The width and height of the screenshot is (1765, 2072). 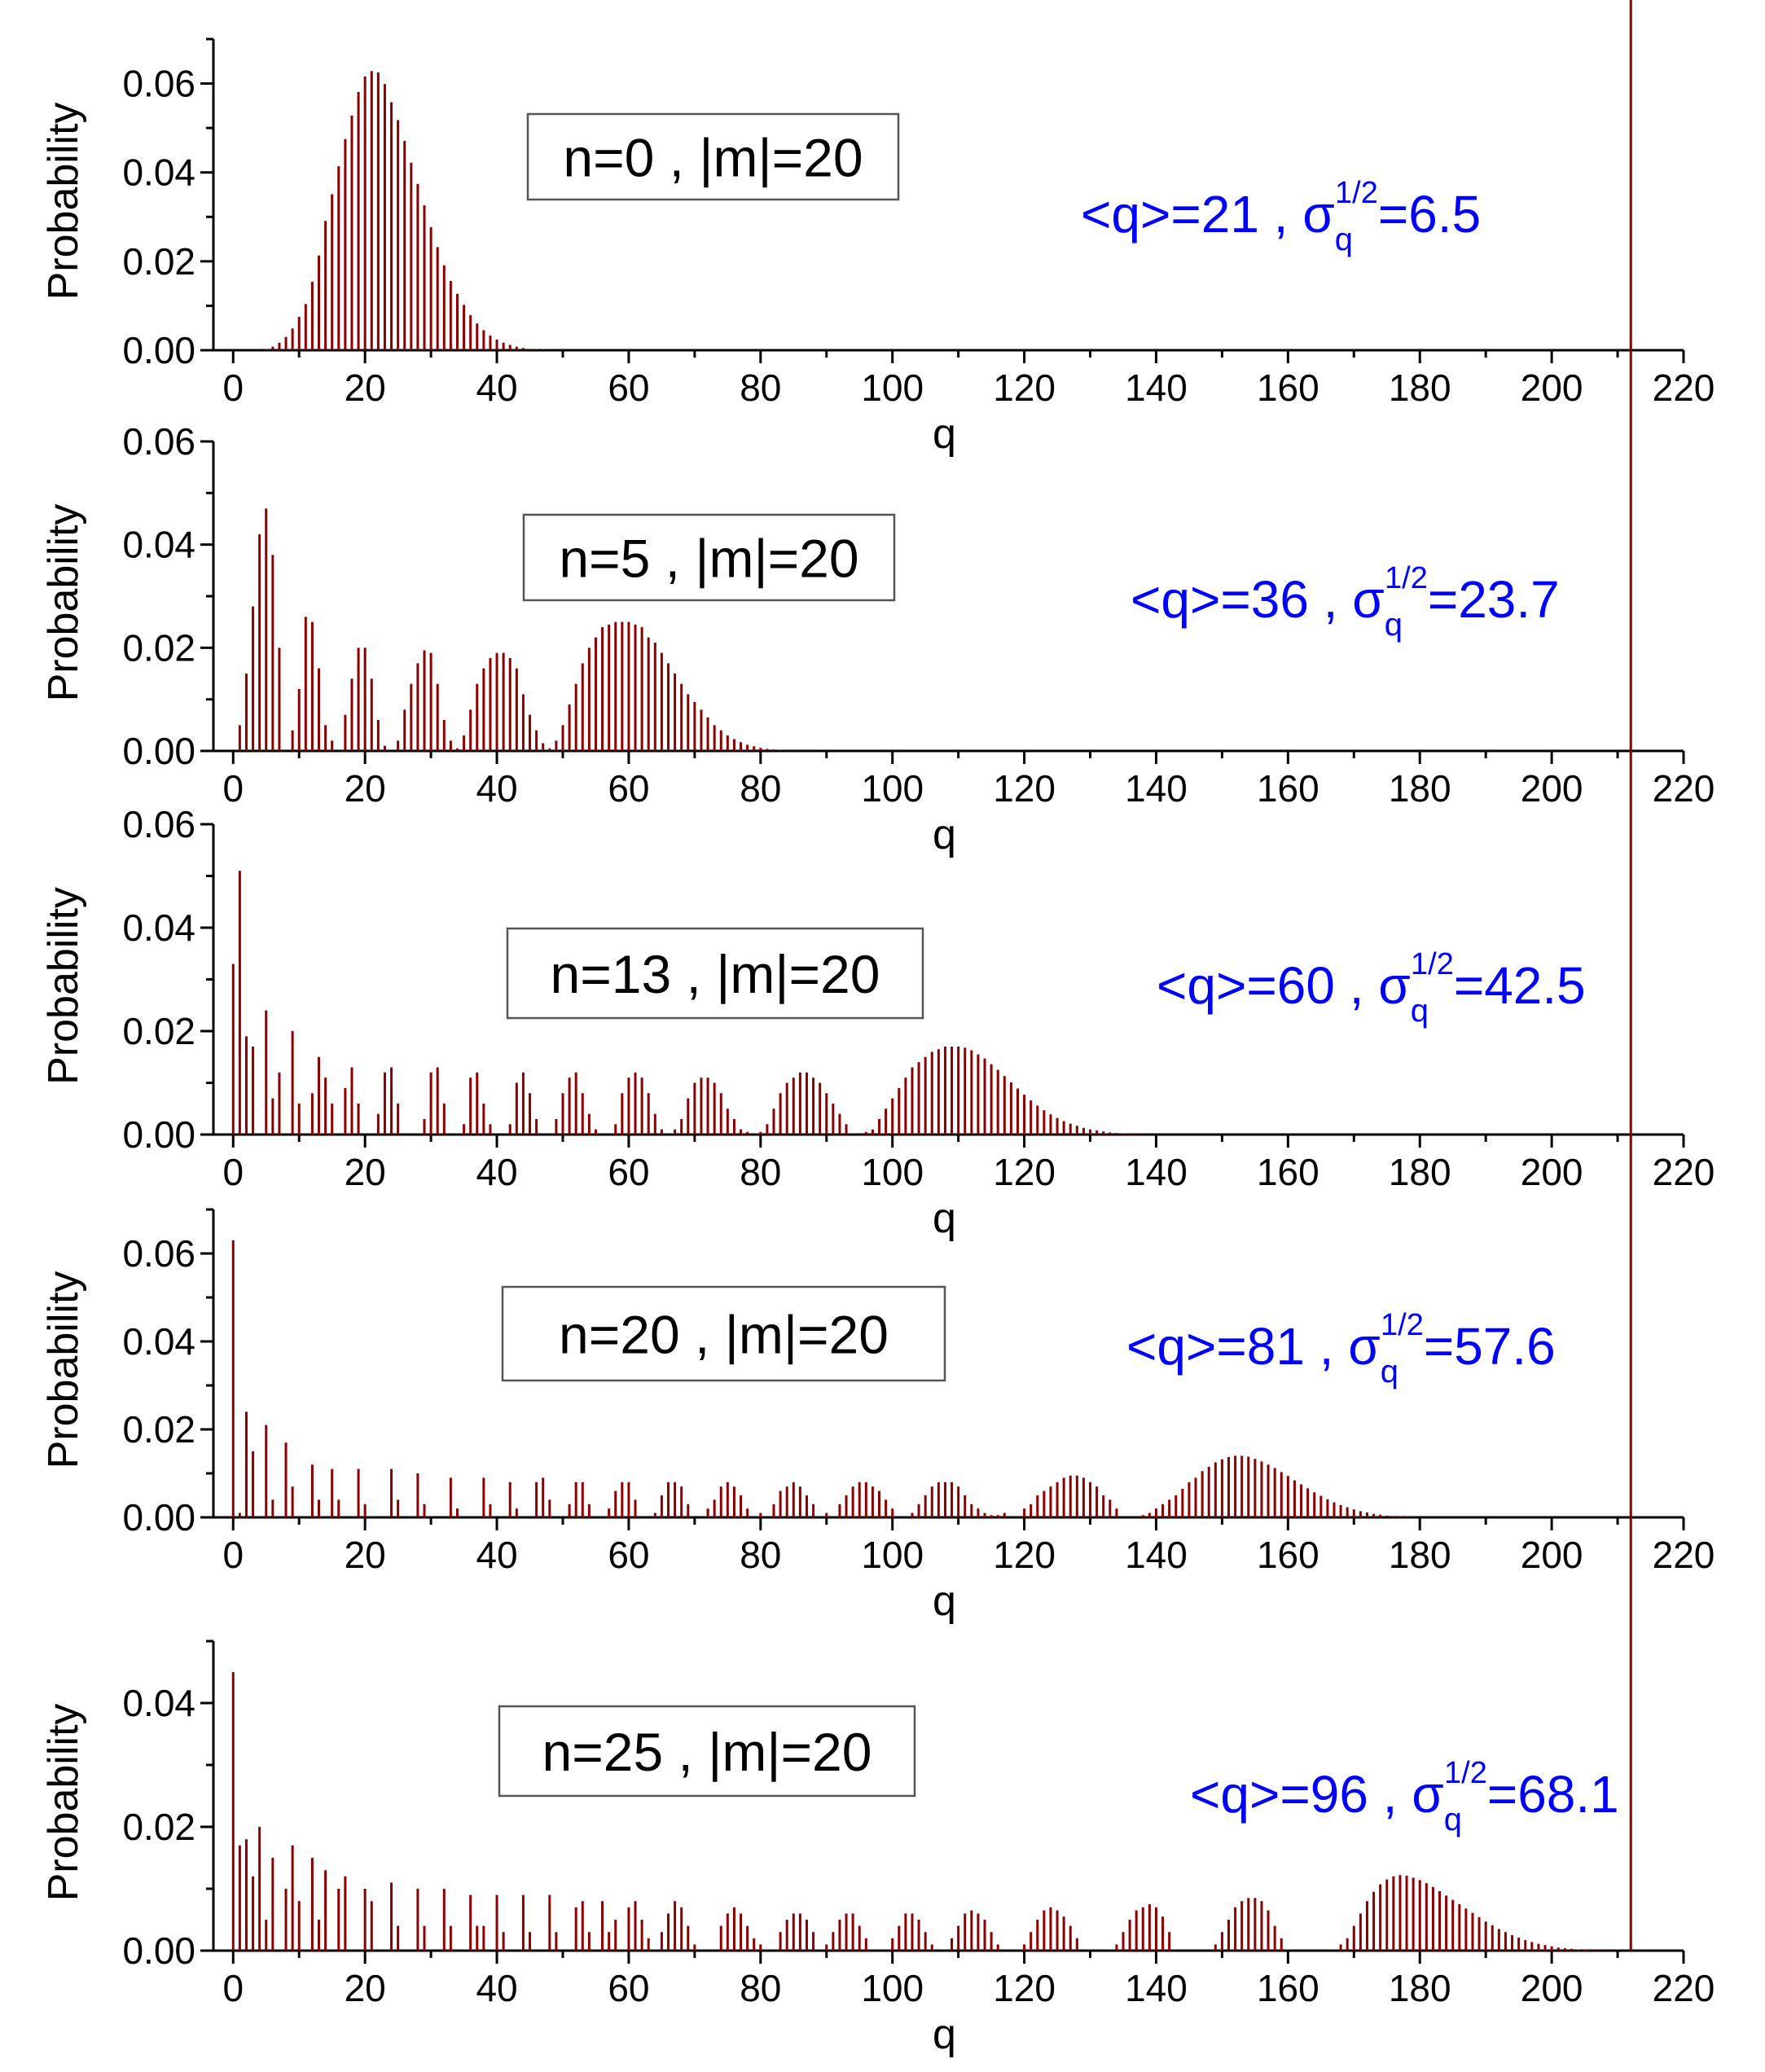 What do you see at coordinates (1490, 1346) in the screenshot?
I see `sigma-value: =57.6` at bounding box center [1490, 1346].